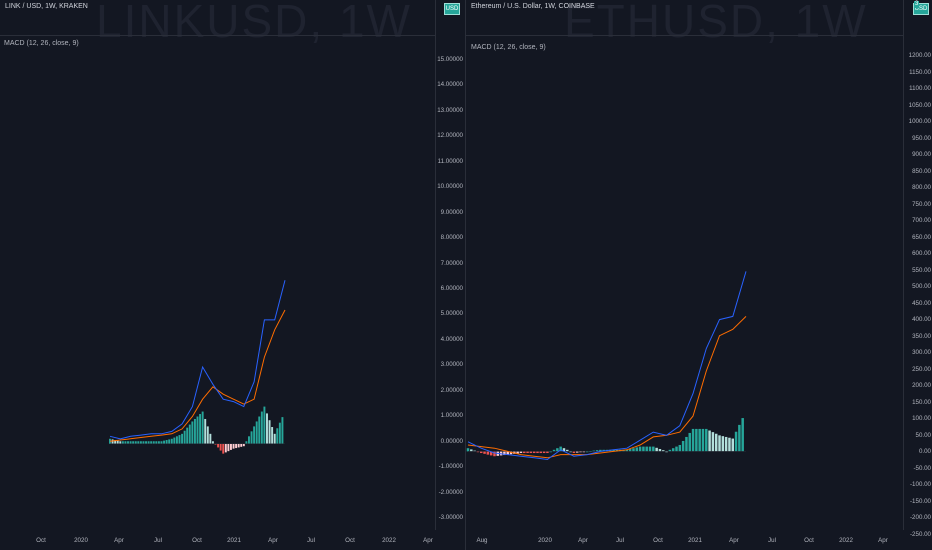 This screenshot has width=932, height=550. I want to click on time-axis: Oct 2020 Apr Jul Oct 2021 Apr Jul Oct 2022 Apr, so click(217, 543).